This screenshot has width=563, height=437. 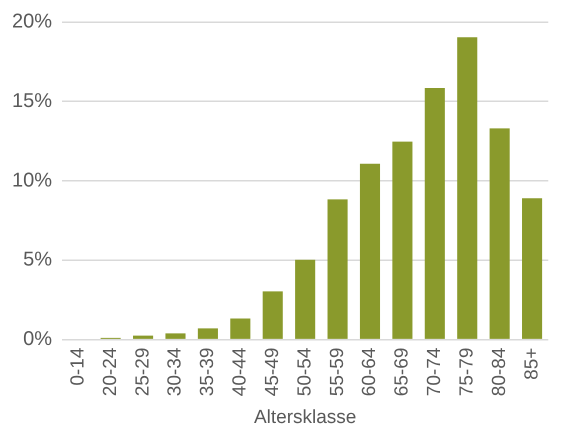 I want to click on x-tick-label: 80-84, so click(x=499, y=371).